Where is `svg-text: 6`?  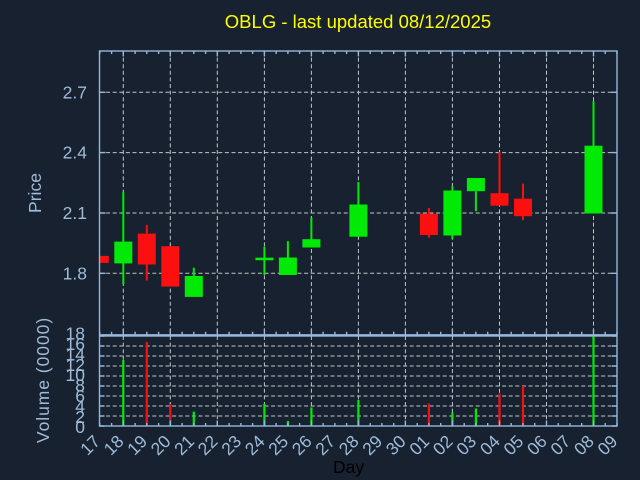 svg-text: 6 is located at coordinates (80, 396).